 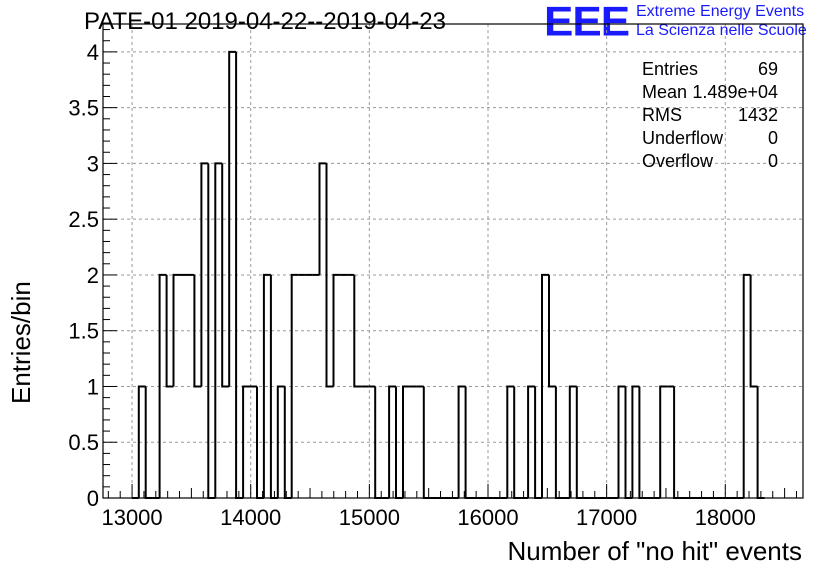 What do you see at coordinates (487, 517) in the screenshot?
I see `x-tick-label: 16000` at bounding box center [487, 517].